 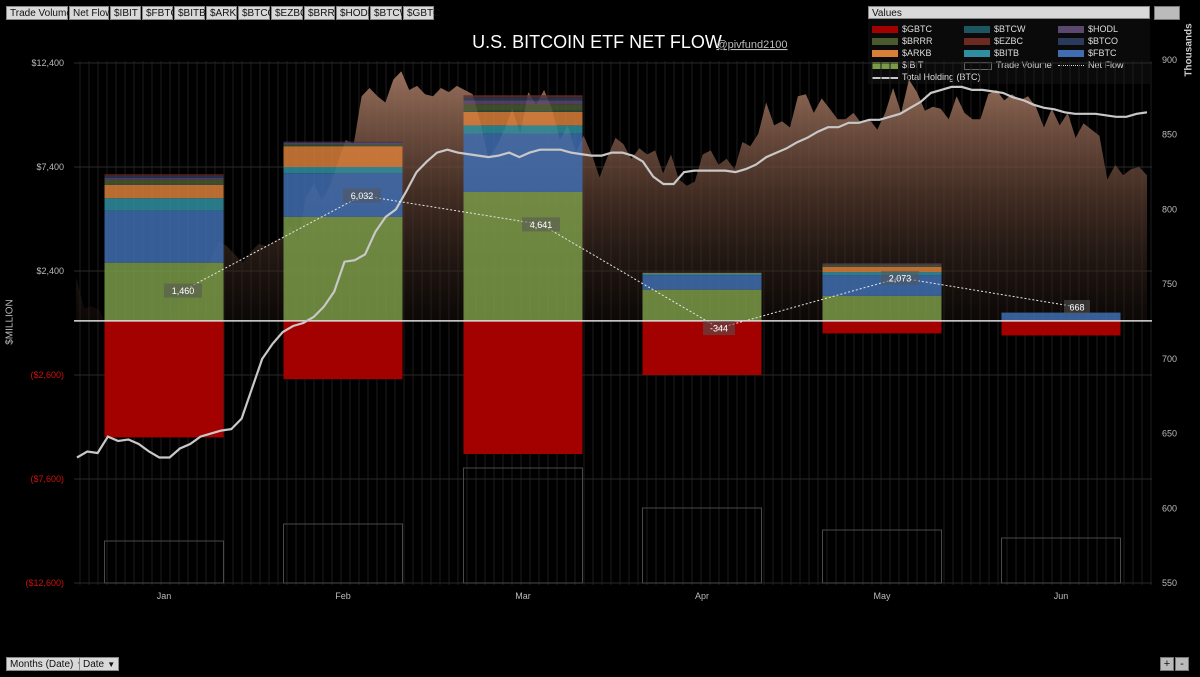 What do you see at coordinates (702, 596) in the screenshot?
I see `x-tick-label: Apr` at bounding box center [702, 596].